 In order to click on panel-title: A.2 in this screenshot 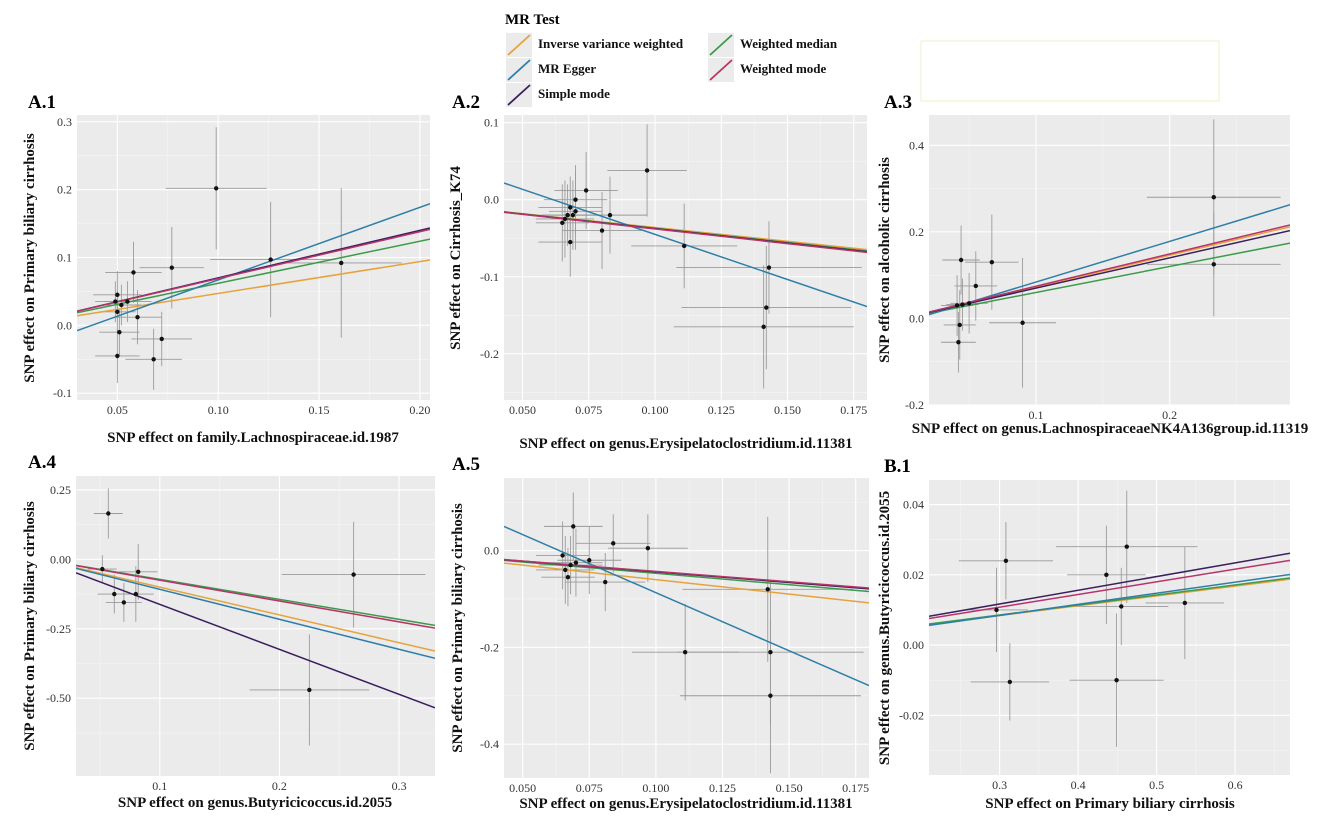, I will do `click(466, 102)`.